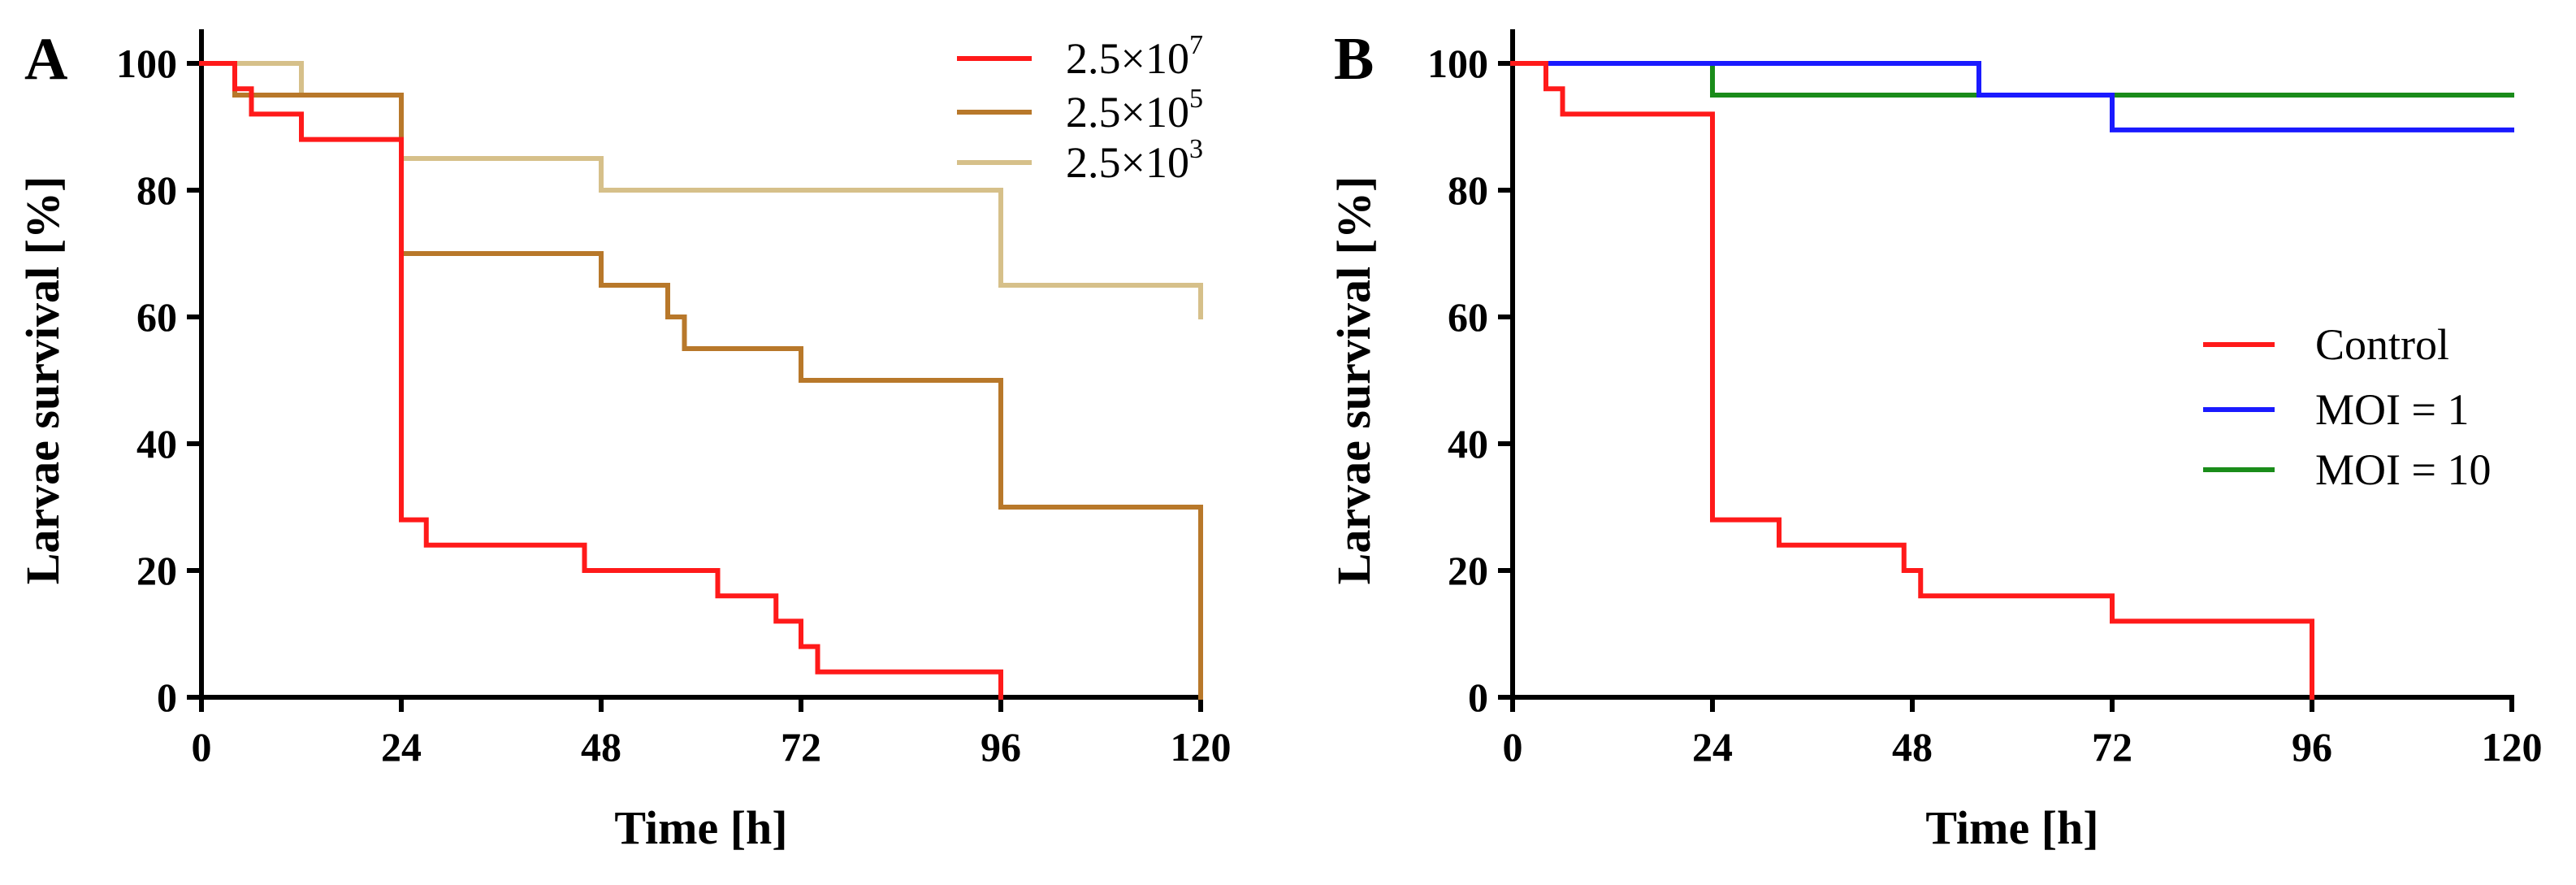 This screenshot has height=885, width=2576. I want to click on panel-letter: B, so click(1354, 59).